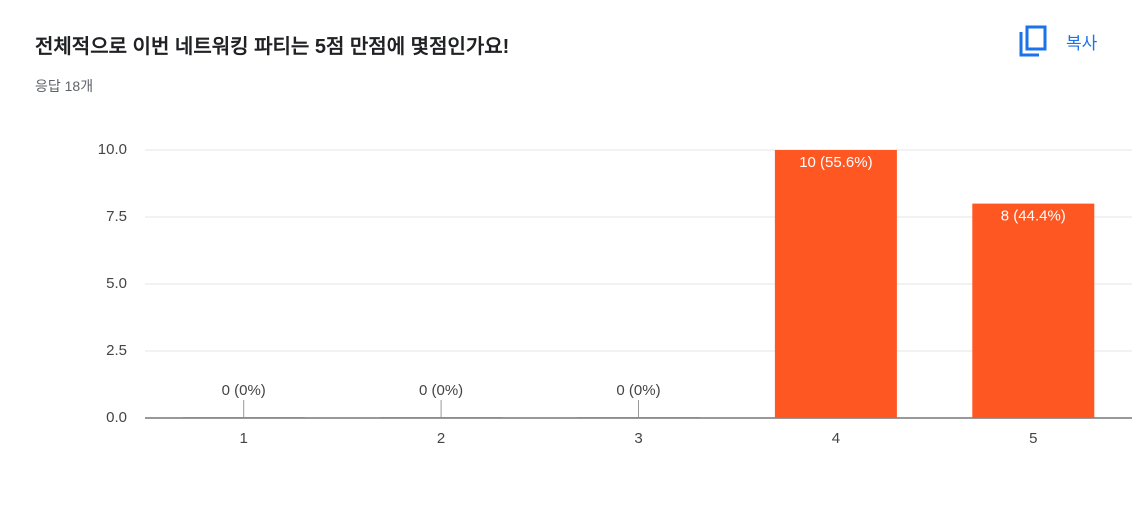  Describe the element at coordinates (1082, 43) in the screenshot. I see `copy-label: 복사` at that location.